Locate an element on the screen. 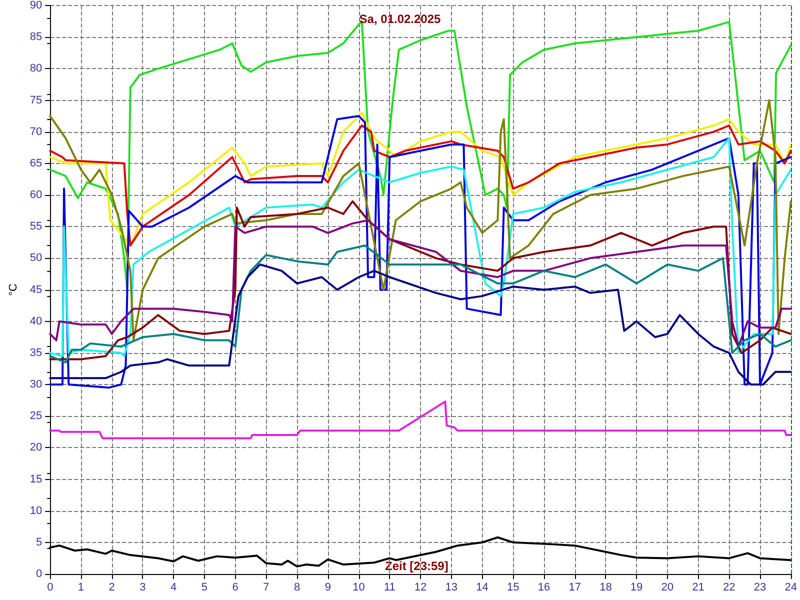 The height and width of the screenshot is (600, 800). x-tick-label: 3 is located at coordinates (143, 588).